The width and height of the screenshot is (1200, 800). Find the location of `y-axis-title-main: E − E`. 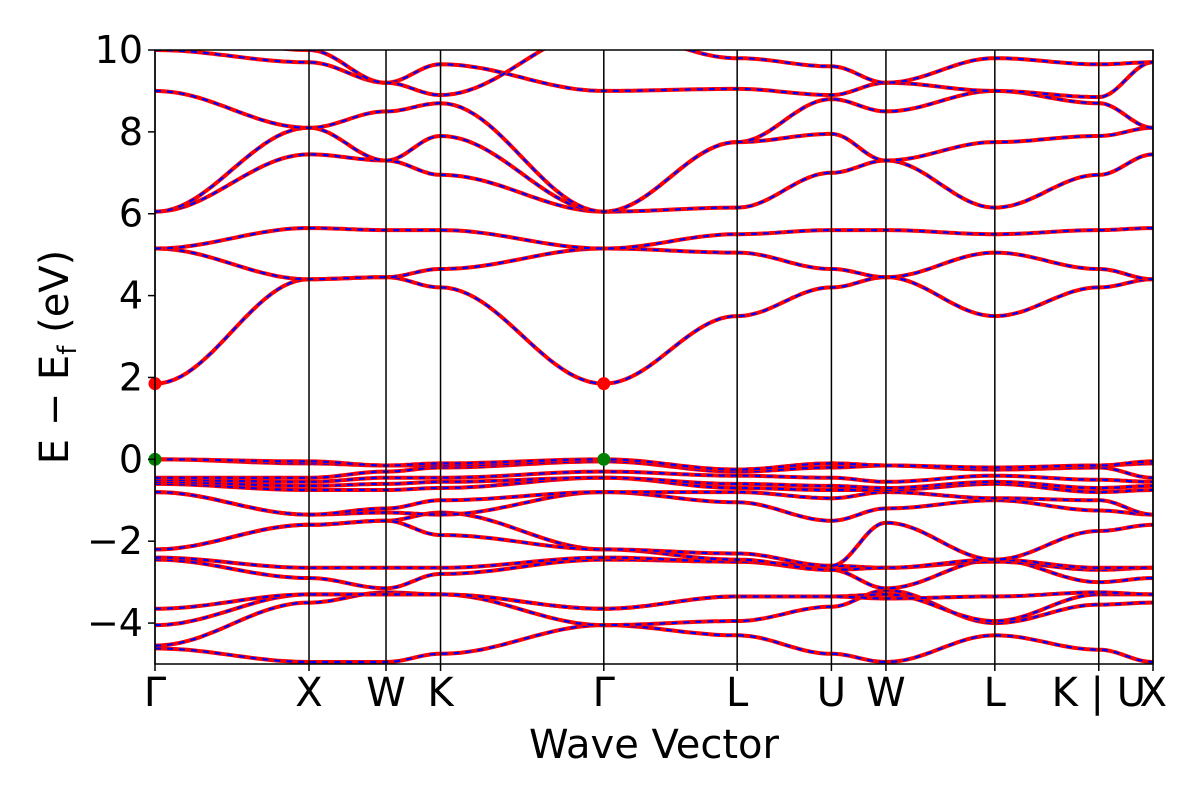

y-axis-title-main: E − E is located at coordinates (55, 410).